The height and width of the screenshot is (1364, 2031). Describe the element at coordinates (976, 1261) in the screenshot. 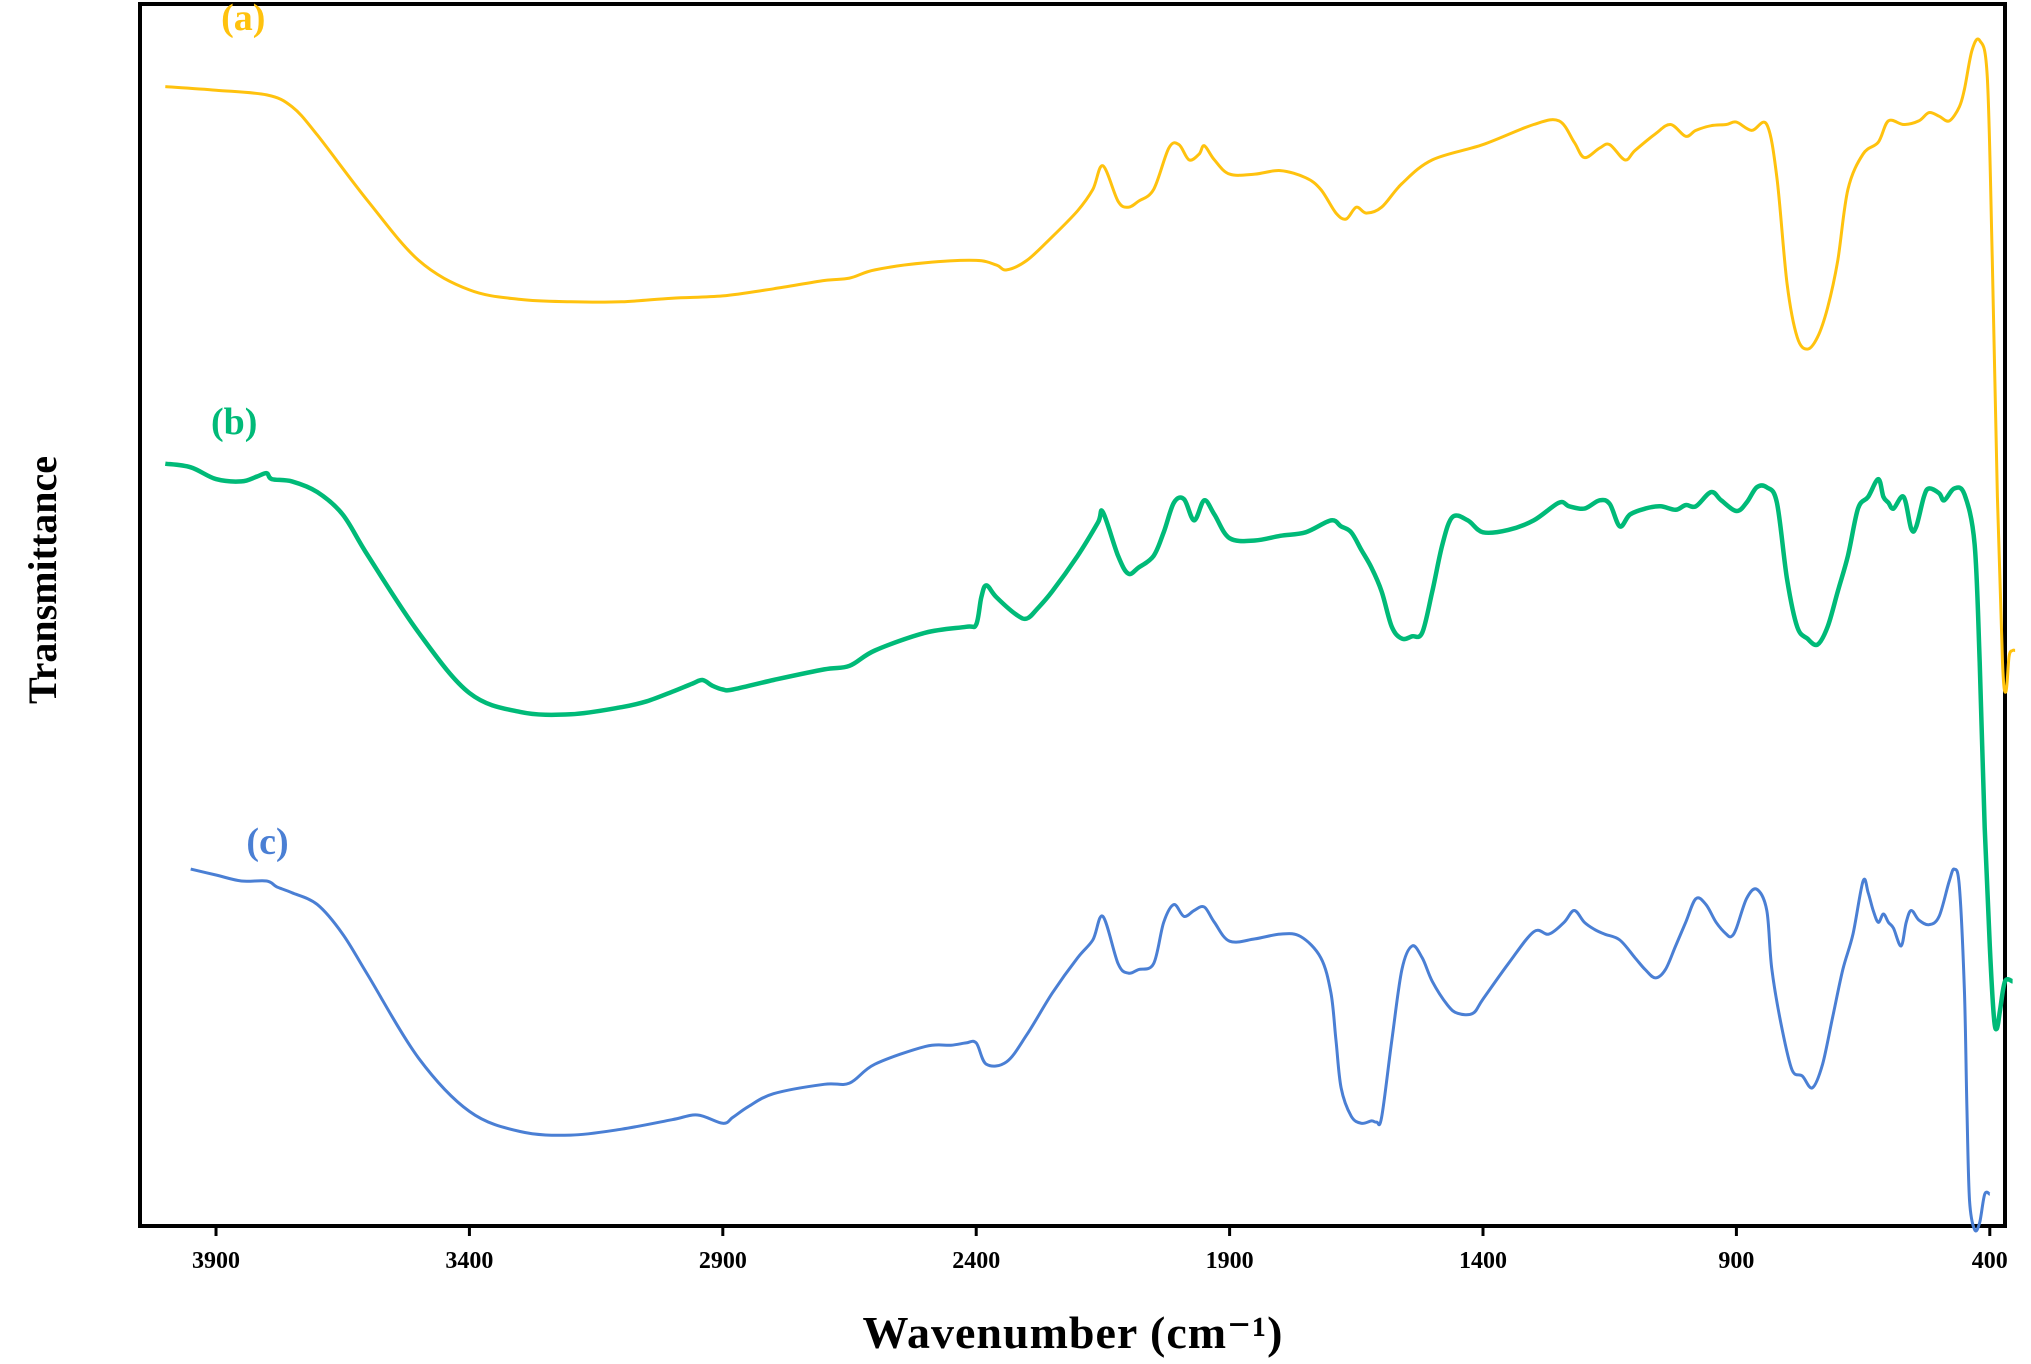

I see `x-tick-label-2400: 2400` at that location.